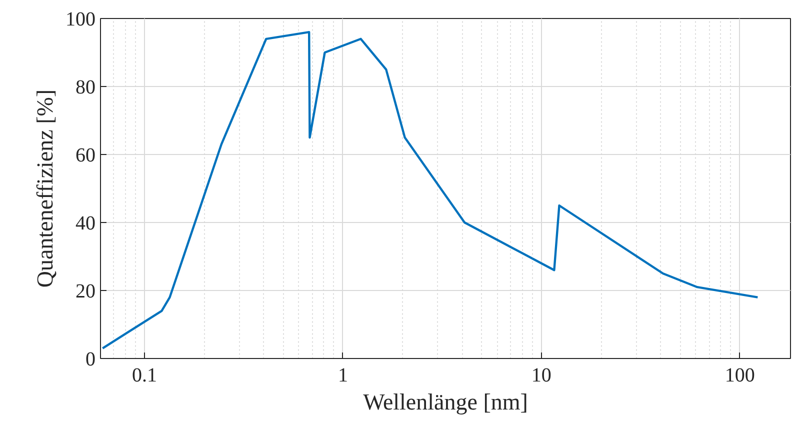 This screenshot has height=436, width=794. Describe the element at coordinates (541, 375) in the screenshot. I see `x-tick-label: 10` at that location.